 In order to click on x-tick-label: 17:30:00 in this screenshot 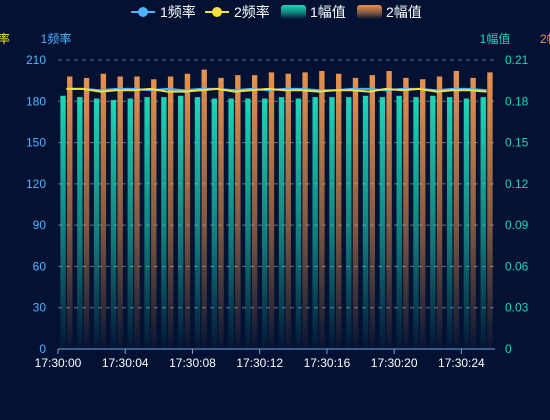, I will do `click(58, 363)`.